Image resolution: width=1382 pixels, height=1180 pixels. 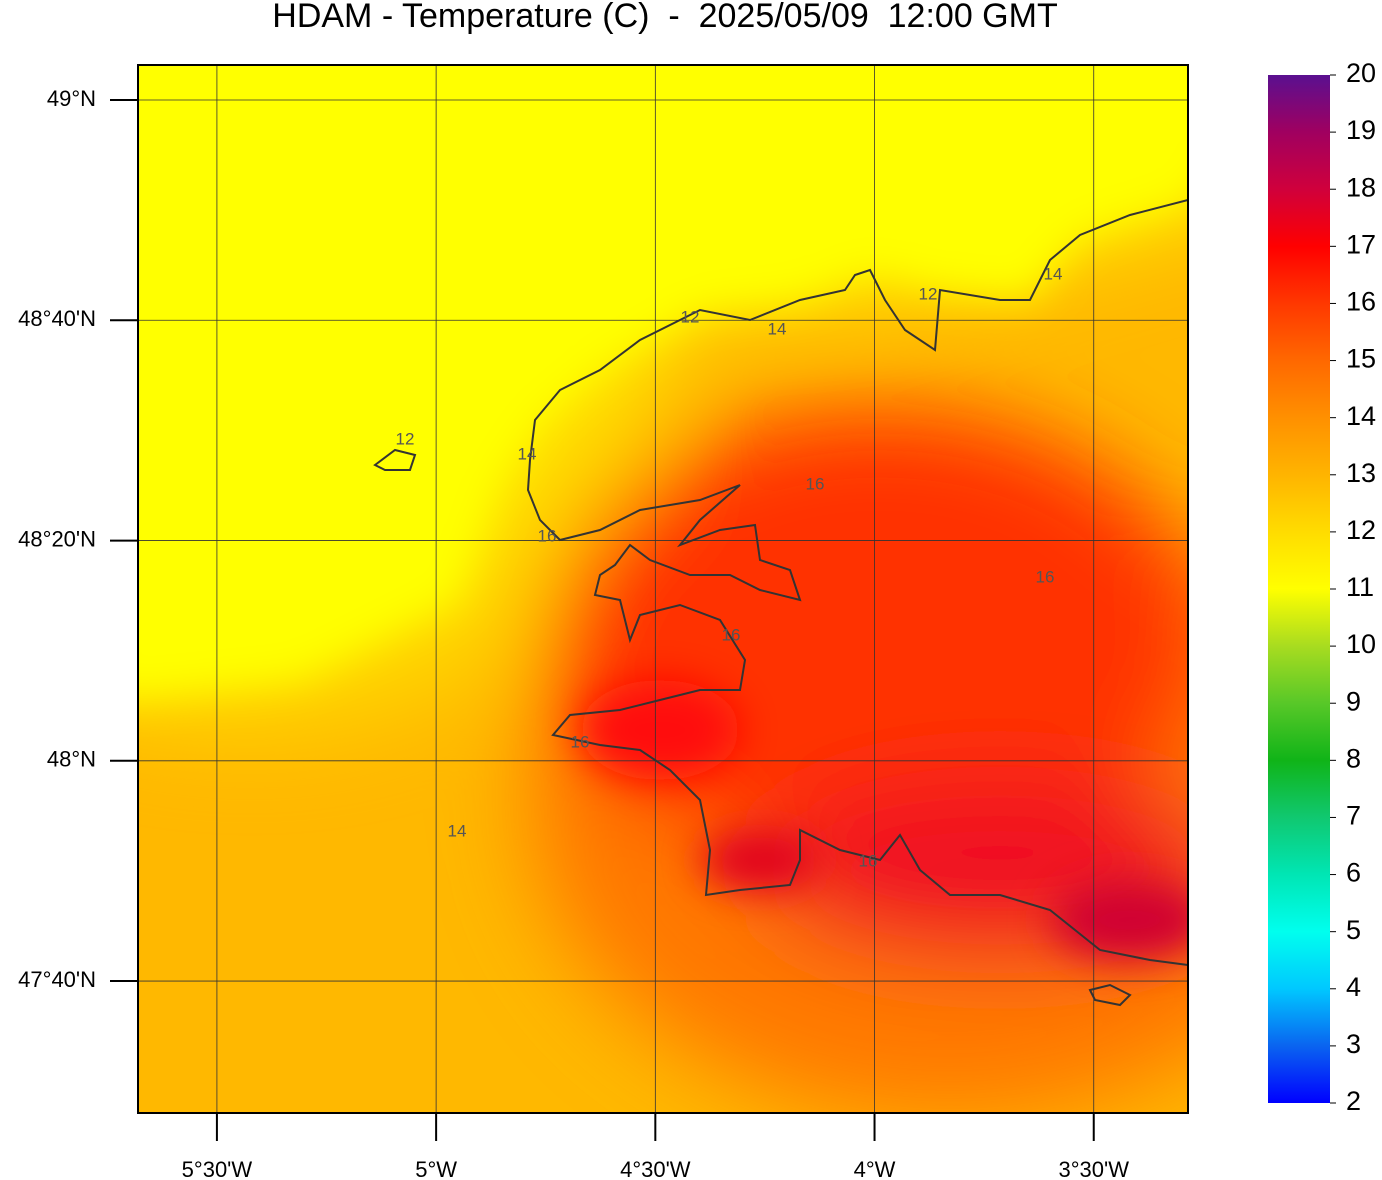 What do you see at coordinates (1353, 987) in the screenshot?
I see `colorbar-label: 4` at bounding box center [1353, 987].